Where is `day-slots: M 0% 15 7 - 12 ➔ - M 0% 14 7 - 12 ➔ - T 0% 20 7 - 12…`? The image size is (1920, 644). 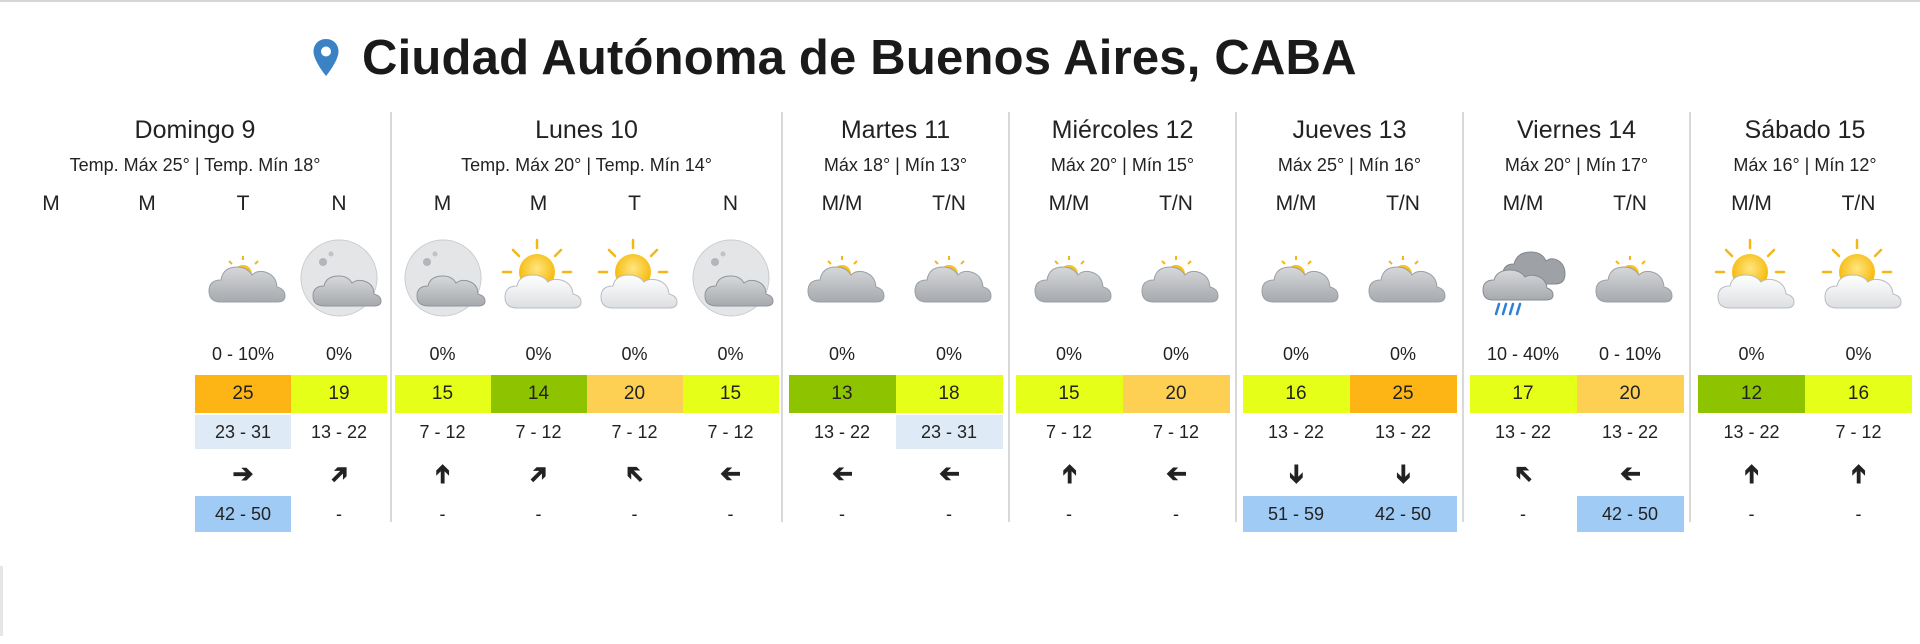 day-slots: M 0% 15 7 - 12 ➔ - M 0% 14 7 - 12 ➔ - T 0% 20 7 - 12… is located at coordinates (586, 358).